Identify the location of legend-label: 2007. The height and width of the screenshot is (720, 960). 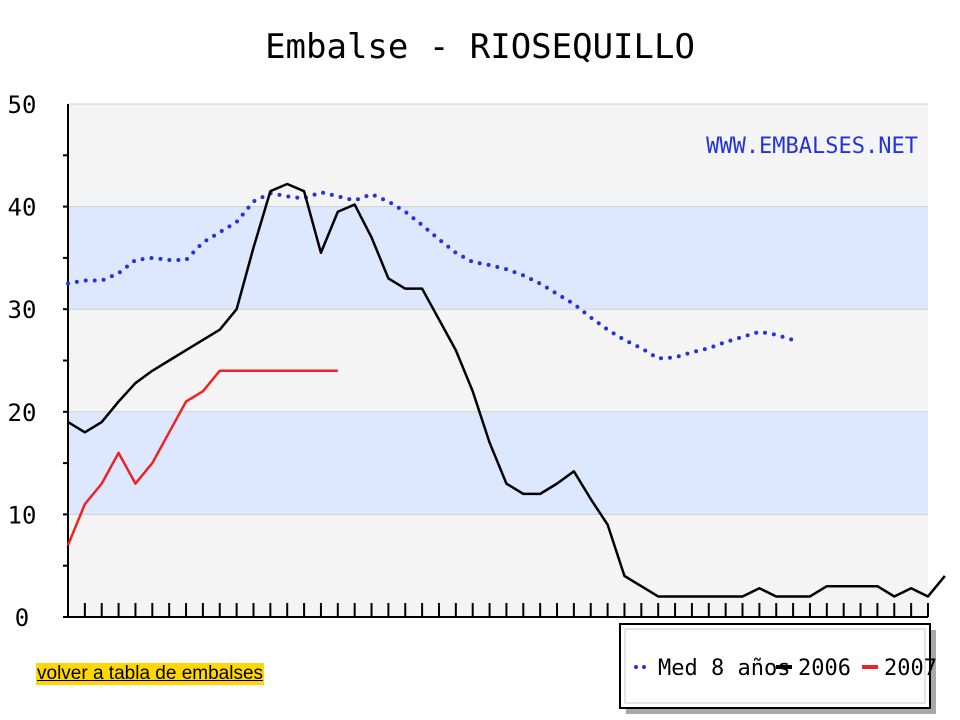
(910, 668).